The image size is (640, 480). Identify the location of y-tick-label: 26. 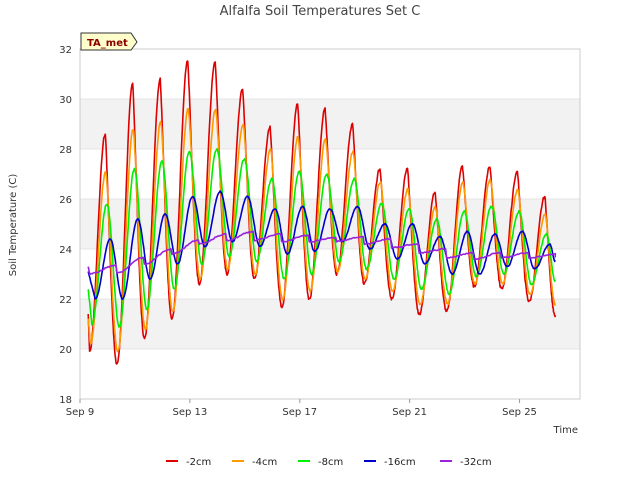
(65, 200).